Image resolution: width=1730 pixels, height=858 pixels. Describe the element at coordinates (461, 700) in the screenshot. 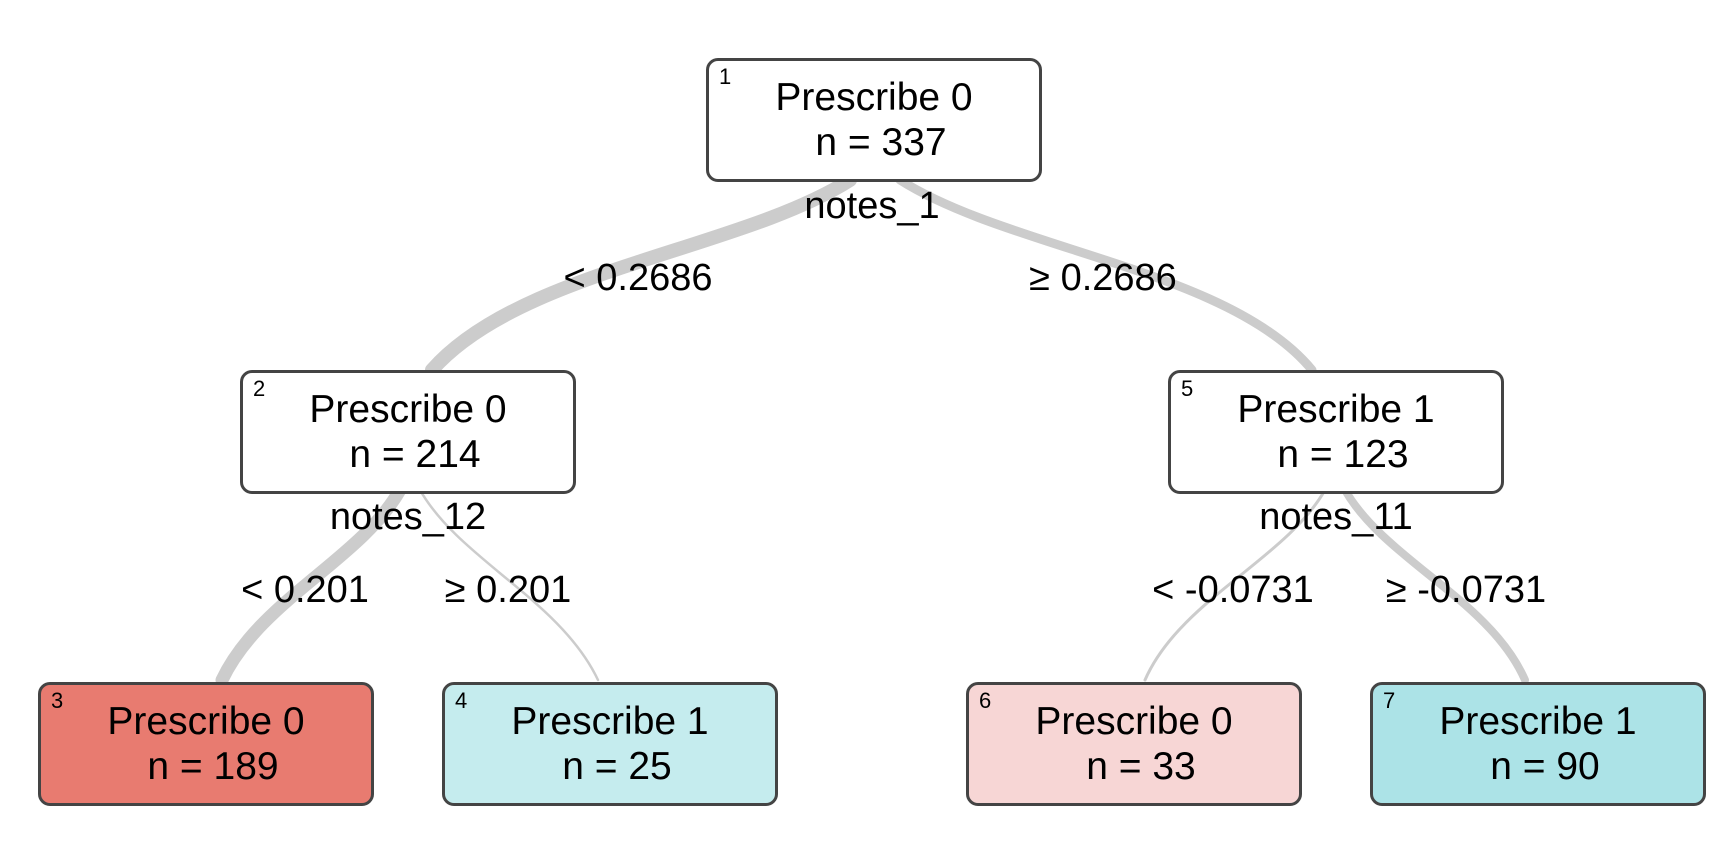

I see `node-id: 4` at that location.